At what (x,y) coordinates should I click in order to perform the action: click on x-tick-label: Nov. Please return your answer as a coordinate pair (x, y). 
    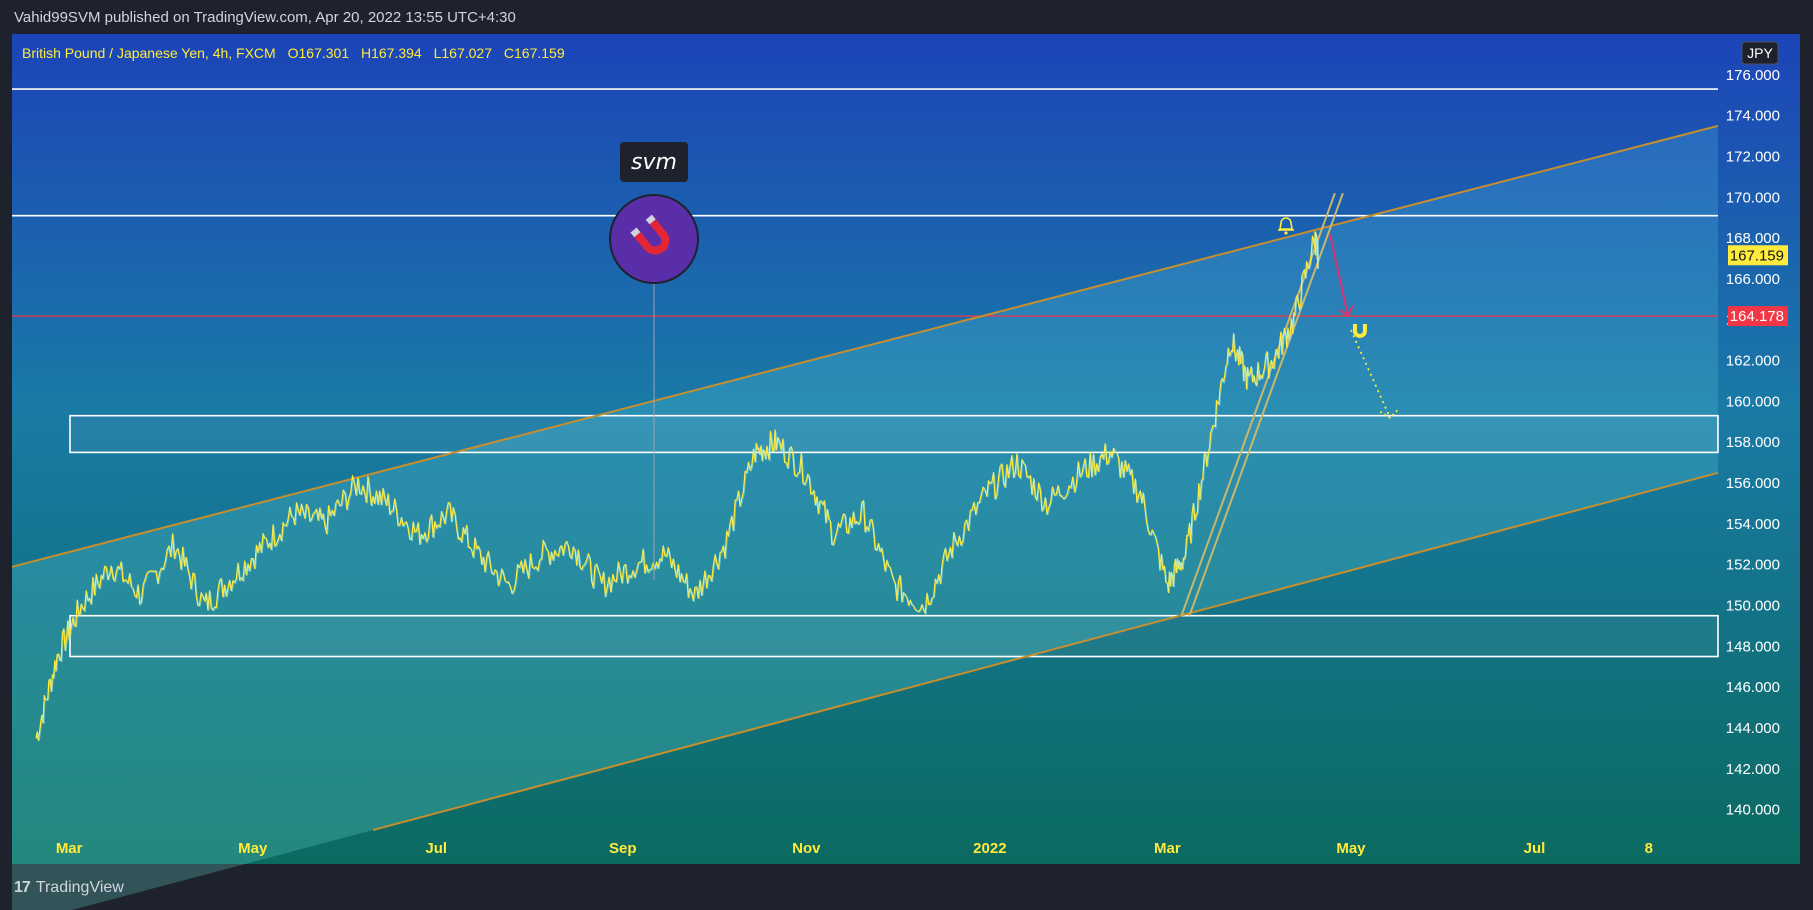
    Looking at the image, I should click on (806, 848).